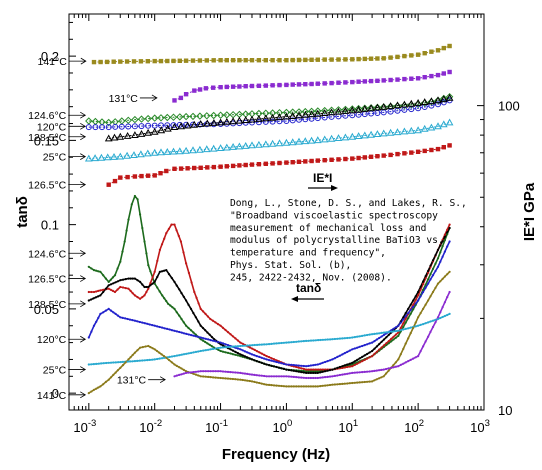  Describe the element at coordinates (83, 137) in the screenshot. I see `modulus-label-128-5c-arrowhead` at that location.